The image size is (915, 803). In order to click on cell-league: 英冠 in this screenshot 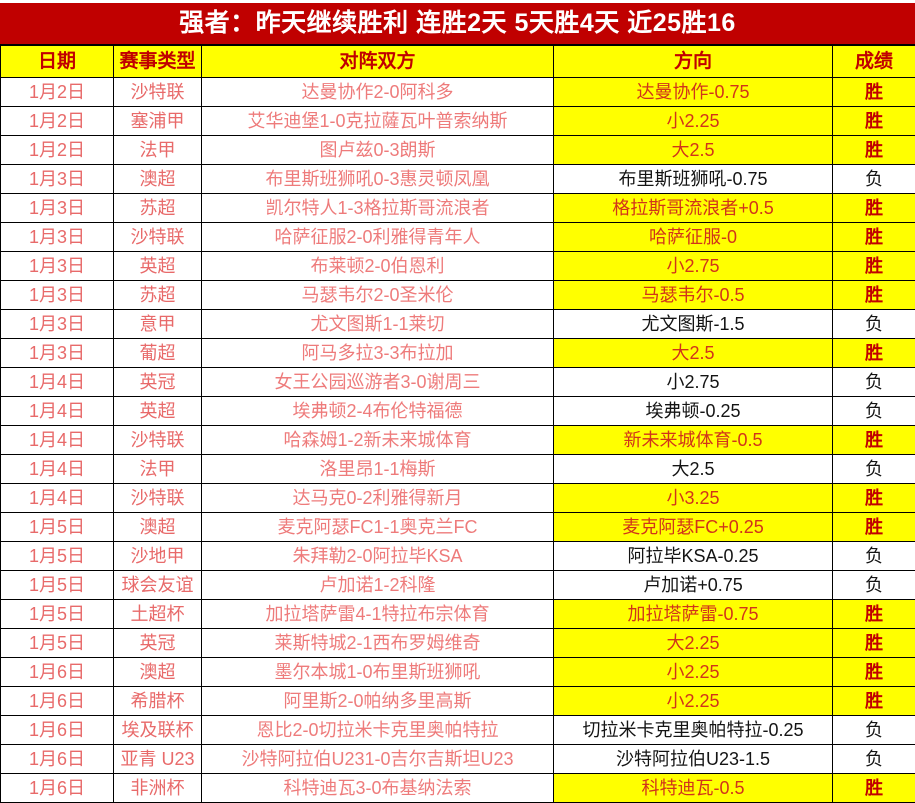, I will do `click(158, 643)`.